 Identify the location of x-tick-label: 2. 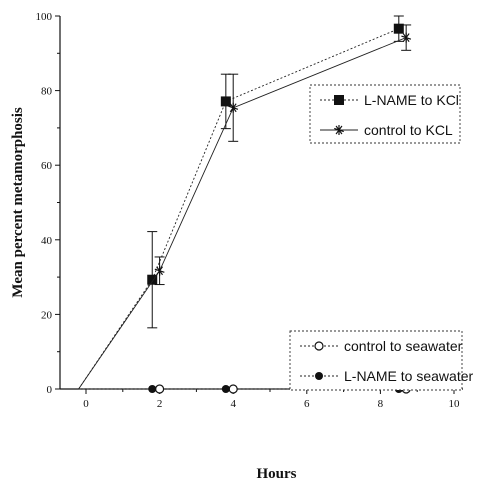
(160, 404).